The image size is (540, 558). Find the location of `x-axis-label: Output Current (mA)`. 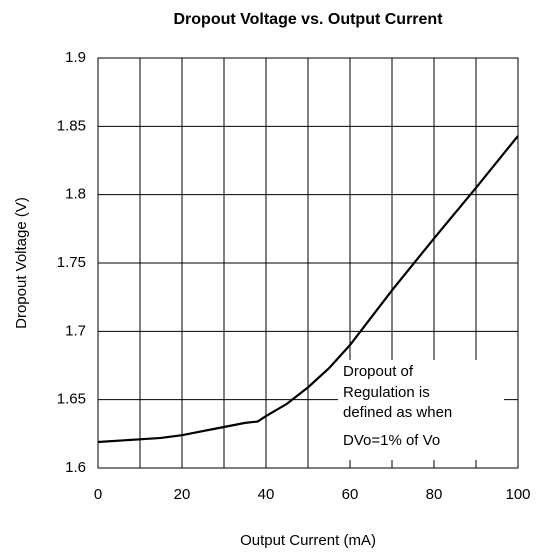

x-axis-label: Output Current (mA) is located at coordinates (308, 540).